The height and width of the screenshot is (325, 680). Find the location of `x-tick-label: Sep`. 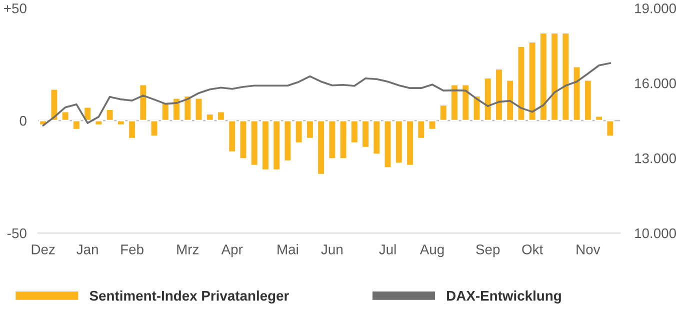

x-tick-label: Sep is located at coordinates (488, 251).